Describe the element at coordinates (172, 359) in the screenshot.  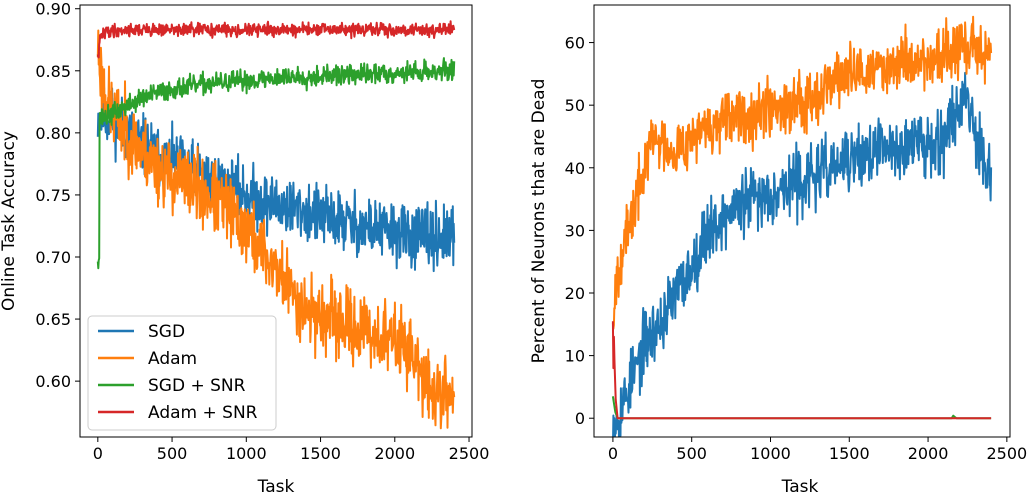
I see `legend-label-adam: Adam` at that location.